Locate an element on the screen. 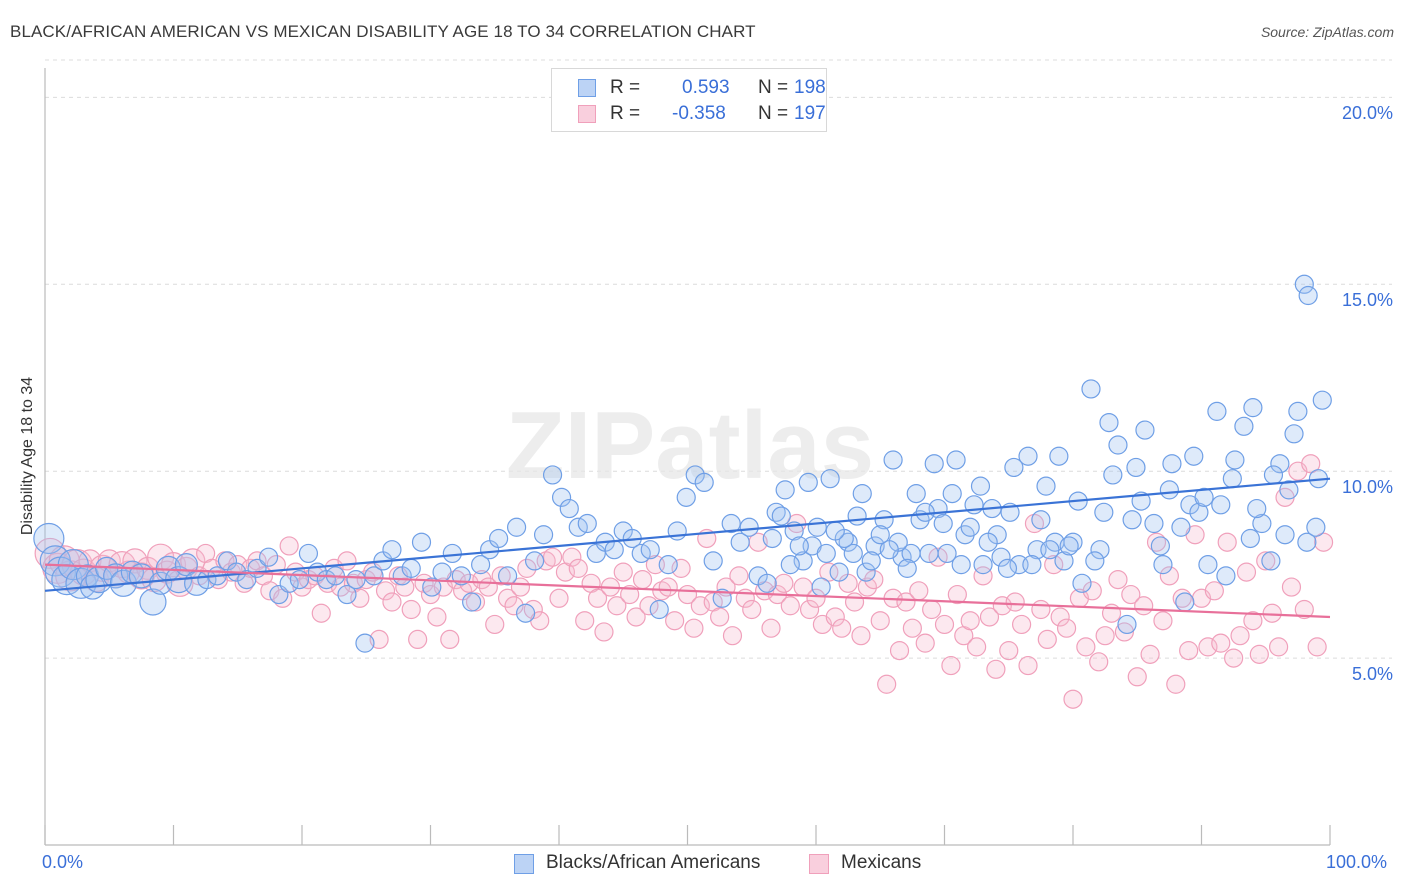 This screenshot has height=892, width=1406. legend-n-value: 198 is located at coordinates (810, 87).